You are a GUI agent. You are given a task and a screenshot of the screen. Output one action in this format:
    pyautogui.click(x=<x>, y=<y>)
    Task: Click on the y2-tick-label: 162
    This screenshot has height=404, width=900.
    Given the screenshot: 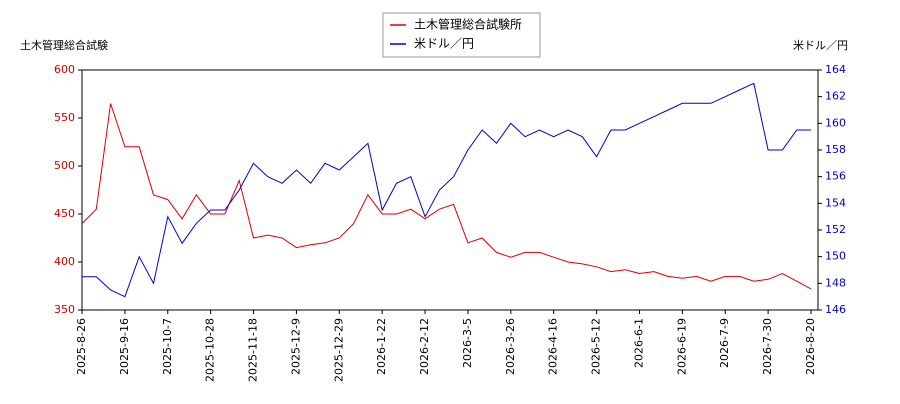 What is the action you would take?
    pyautogui.click(x=835, y=96)
    